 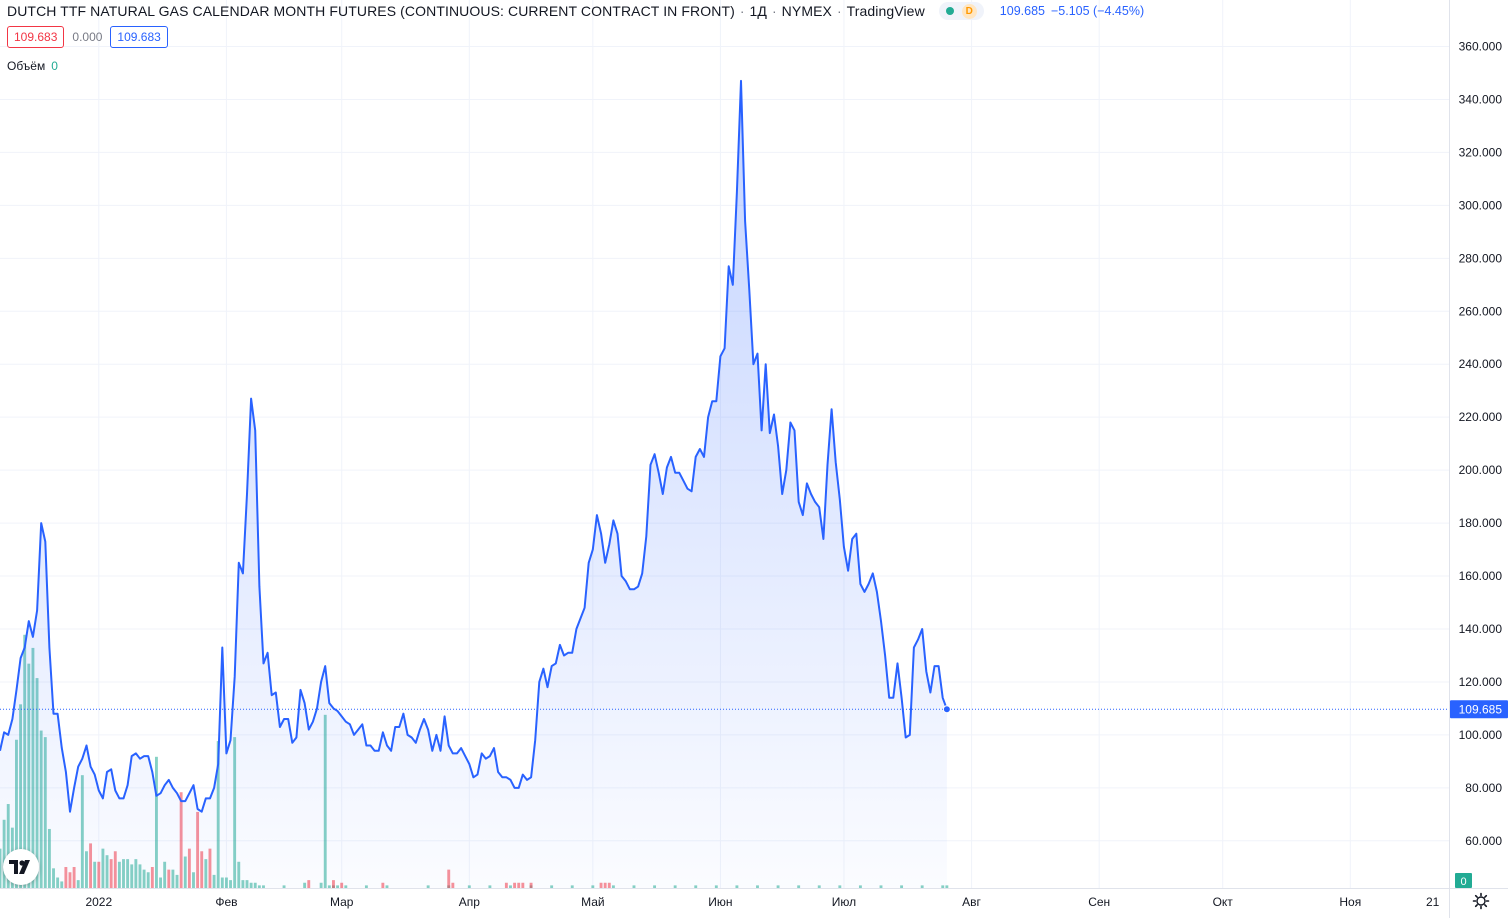 What do you see at coordinates (470, 902) in the screenshot?
I see `x-tick-label: Апр` at bounding box center [470, 902].